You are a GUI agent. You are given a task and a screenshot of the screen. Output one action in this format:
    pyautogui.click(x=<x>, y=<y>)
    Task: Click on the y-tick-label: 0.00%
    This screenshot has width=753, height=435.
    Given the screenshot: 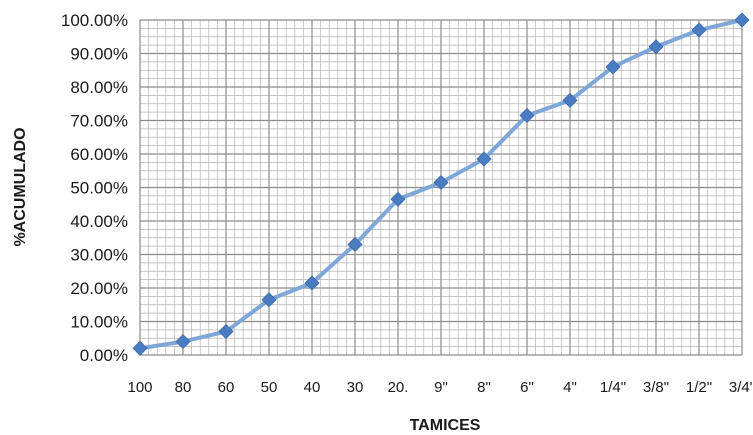 What is the action you would take?
    pyautogui.click(x=104, y=355)
    